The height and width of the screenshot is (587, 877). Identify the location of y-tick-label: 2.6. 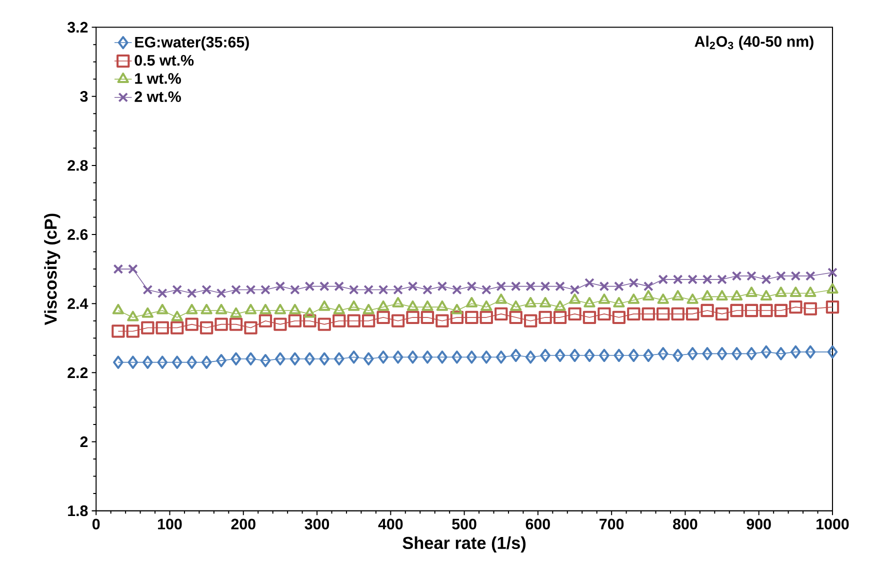
(78, 234).